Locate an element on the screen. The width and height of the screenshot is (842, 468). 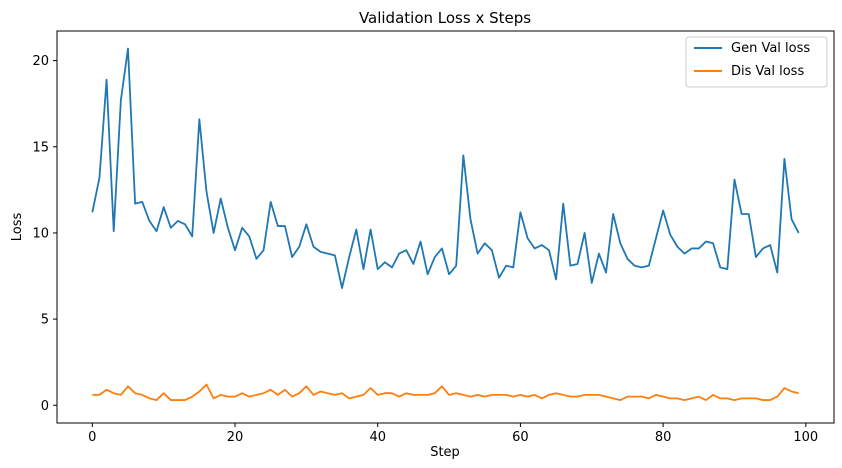
y-tick-label: 15 is located at coordinates (40, 147).